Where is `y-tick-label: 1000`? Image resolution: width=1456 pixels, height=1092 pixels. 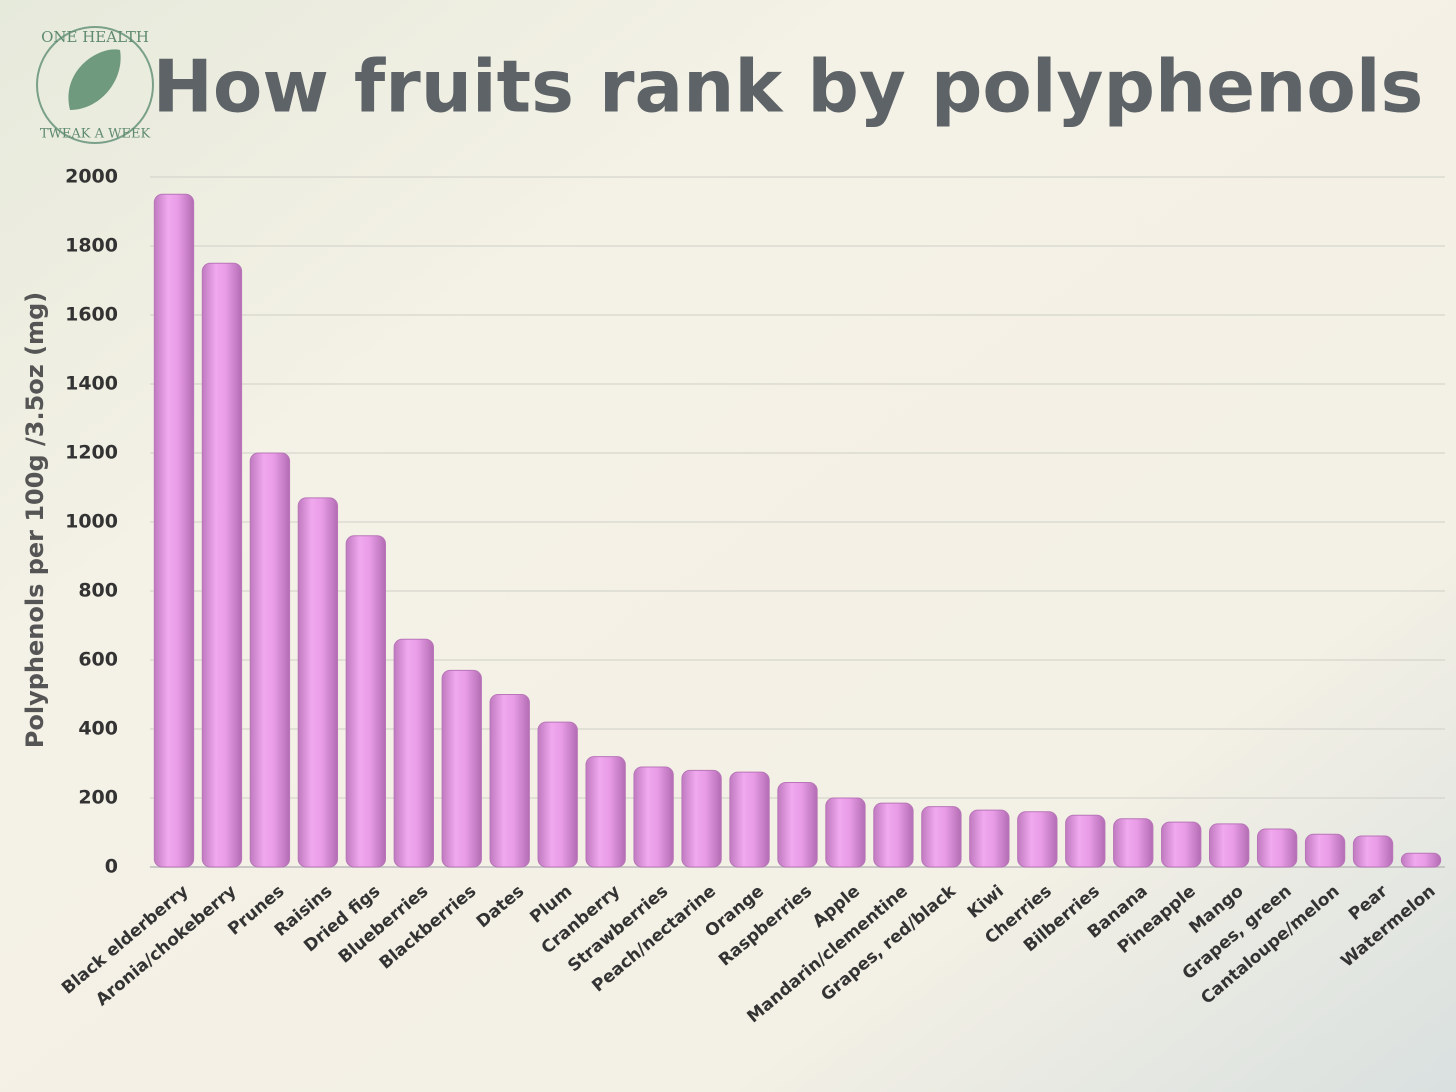
y-tick-label: 1000 is located at coordinates (91, 522).